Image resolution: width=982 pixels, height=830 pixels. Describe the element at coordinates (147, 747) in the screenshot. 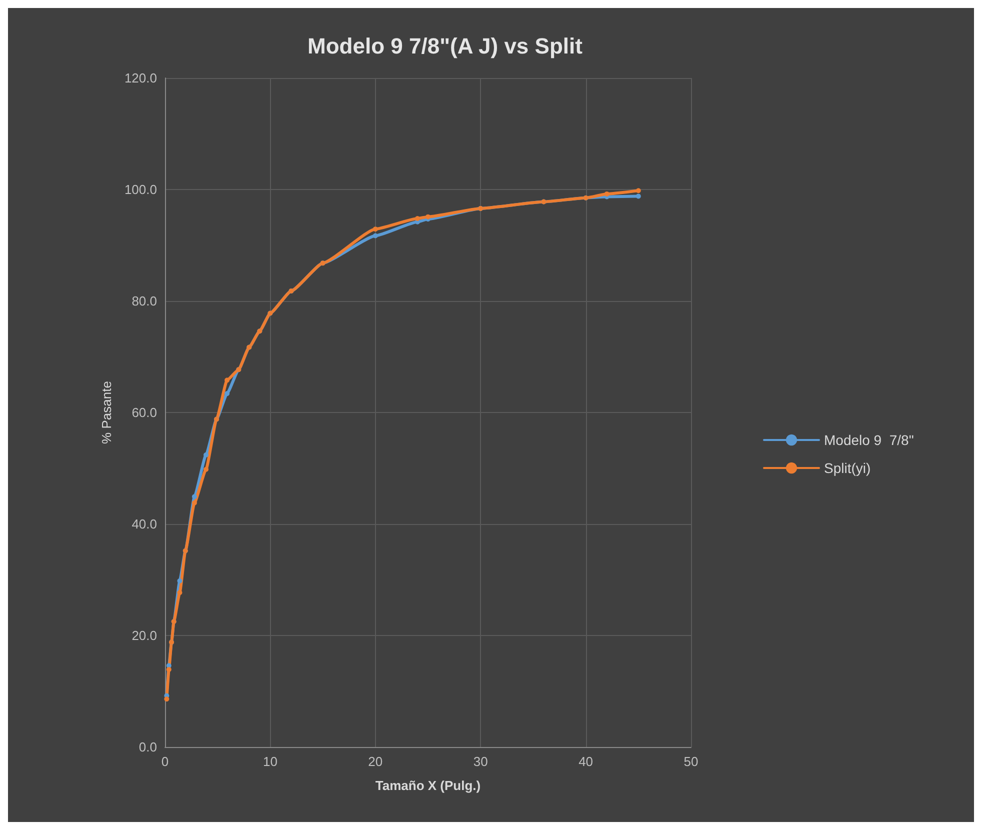

I see `y-tick-label: 0.0` at that location.